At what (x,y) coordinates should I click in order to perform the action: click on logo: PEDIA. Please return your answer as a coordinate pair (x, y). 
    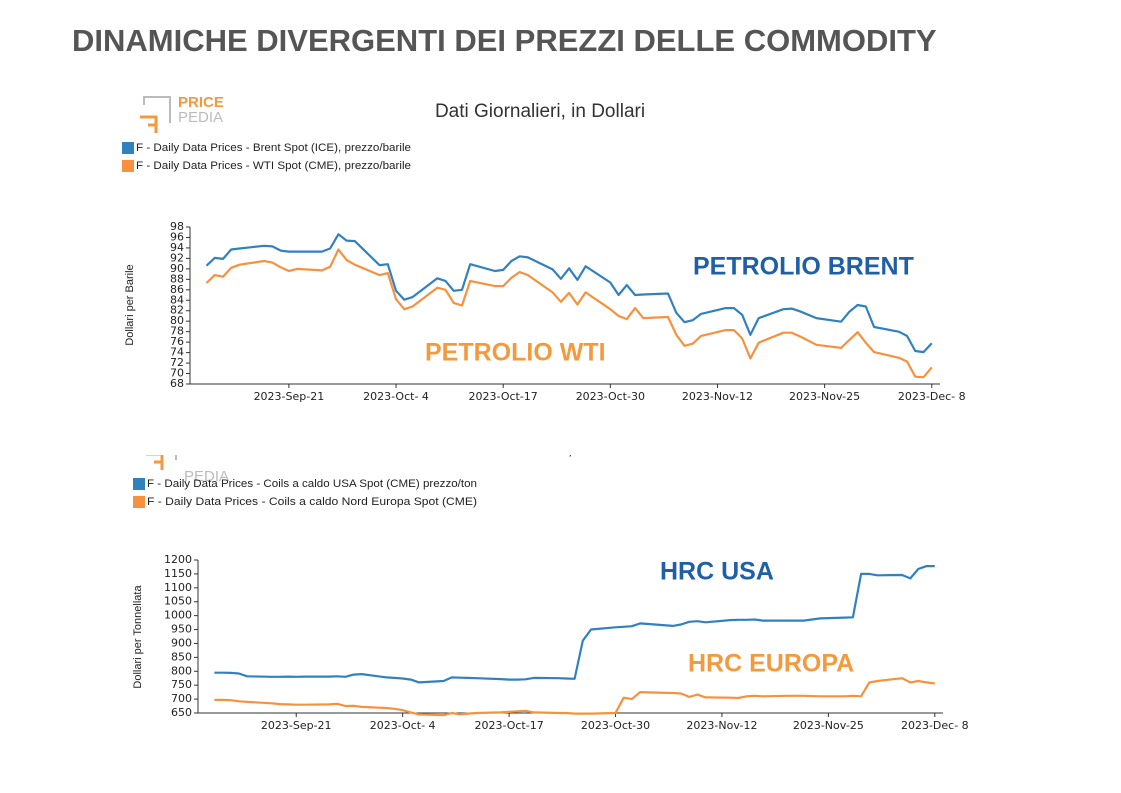
    Looking at the image, I should click on (187, 470).